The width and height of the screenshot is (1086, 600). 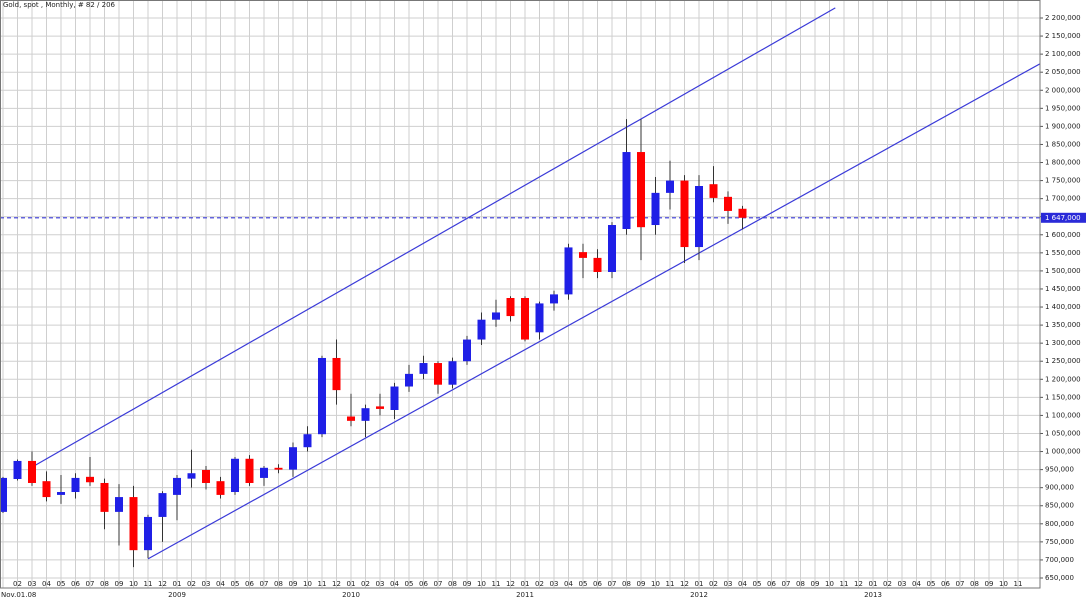 What do you see at coordinates (177, 595) in the screenshot?
I see `year-label: 2009` at bounding box center [177, 595].